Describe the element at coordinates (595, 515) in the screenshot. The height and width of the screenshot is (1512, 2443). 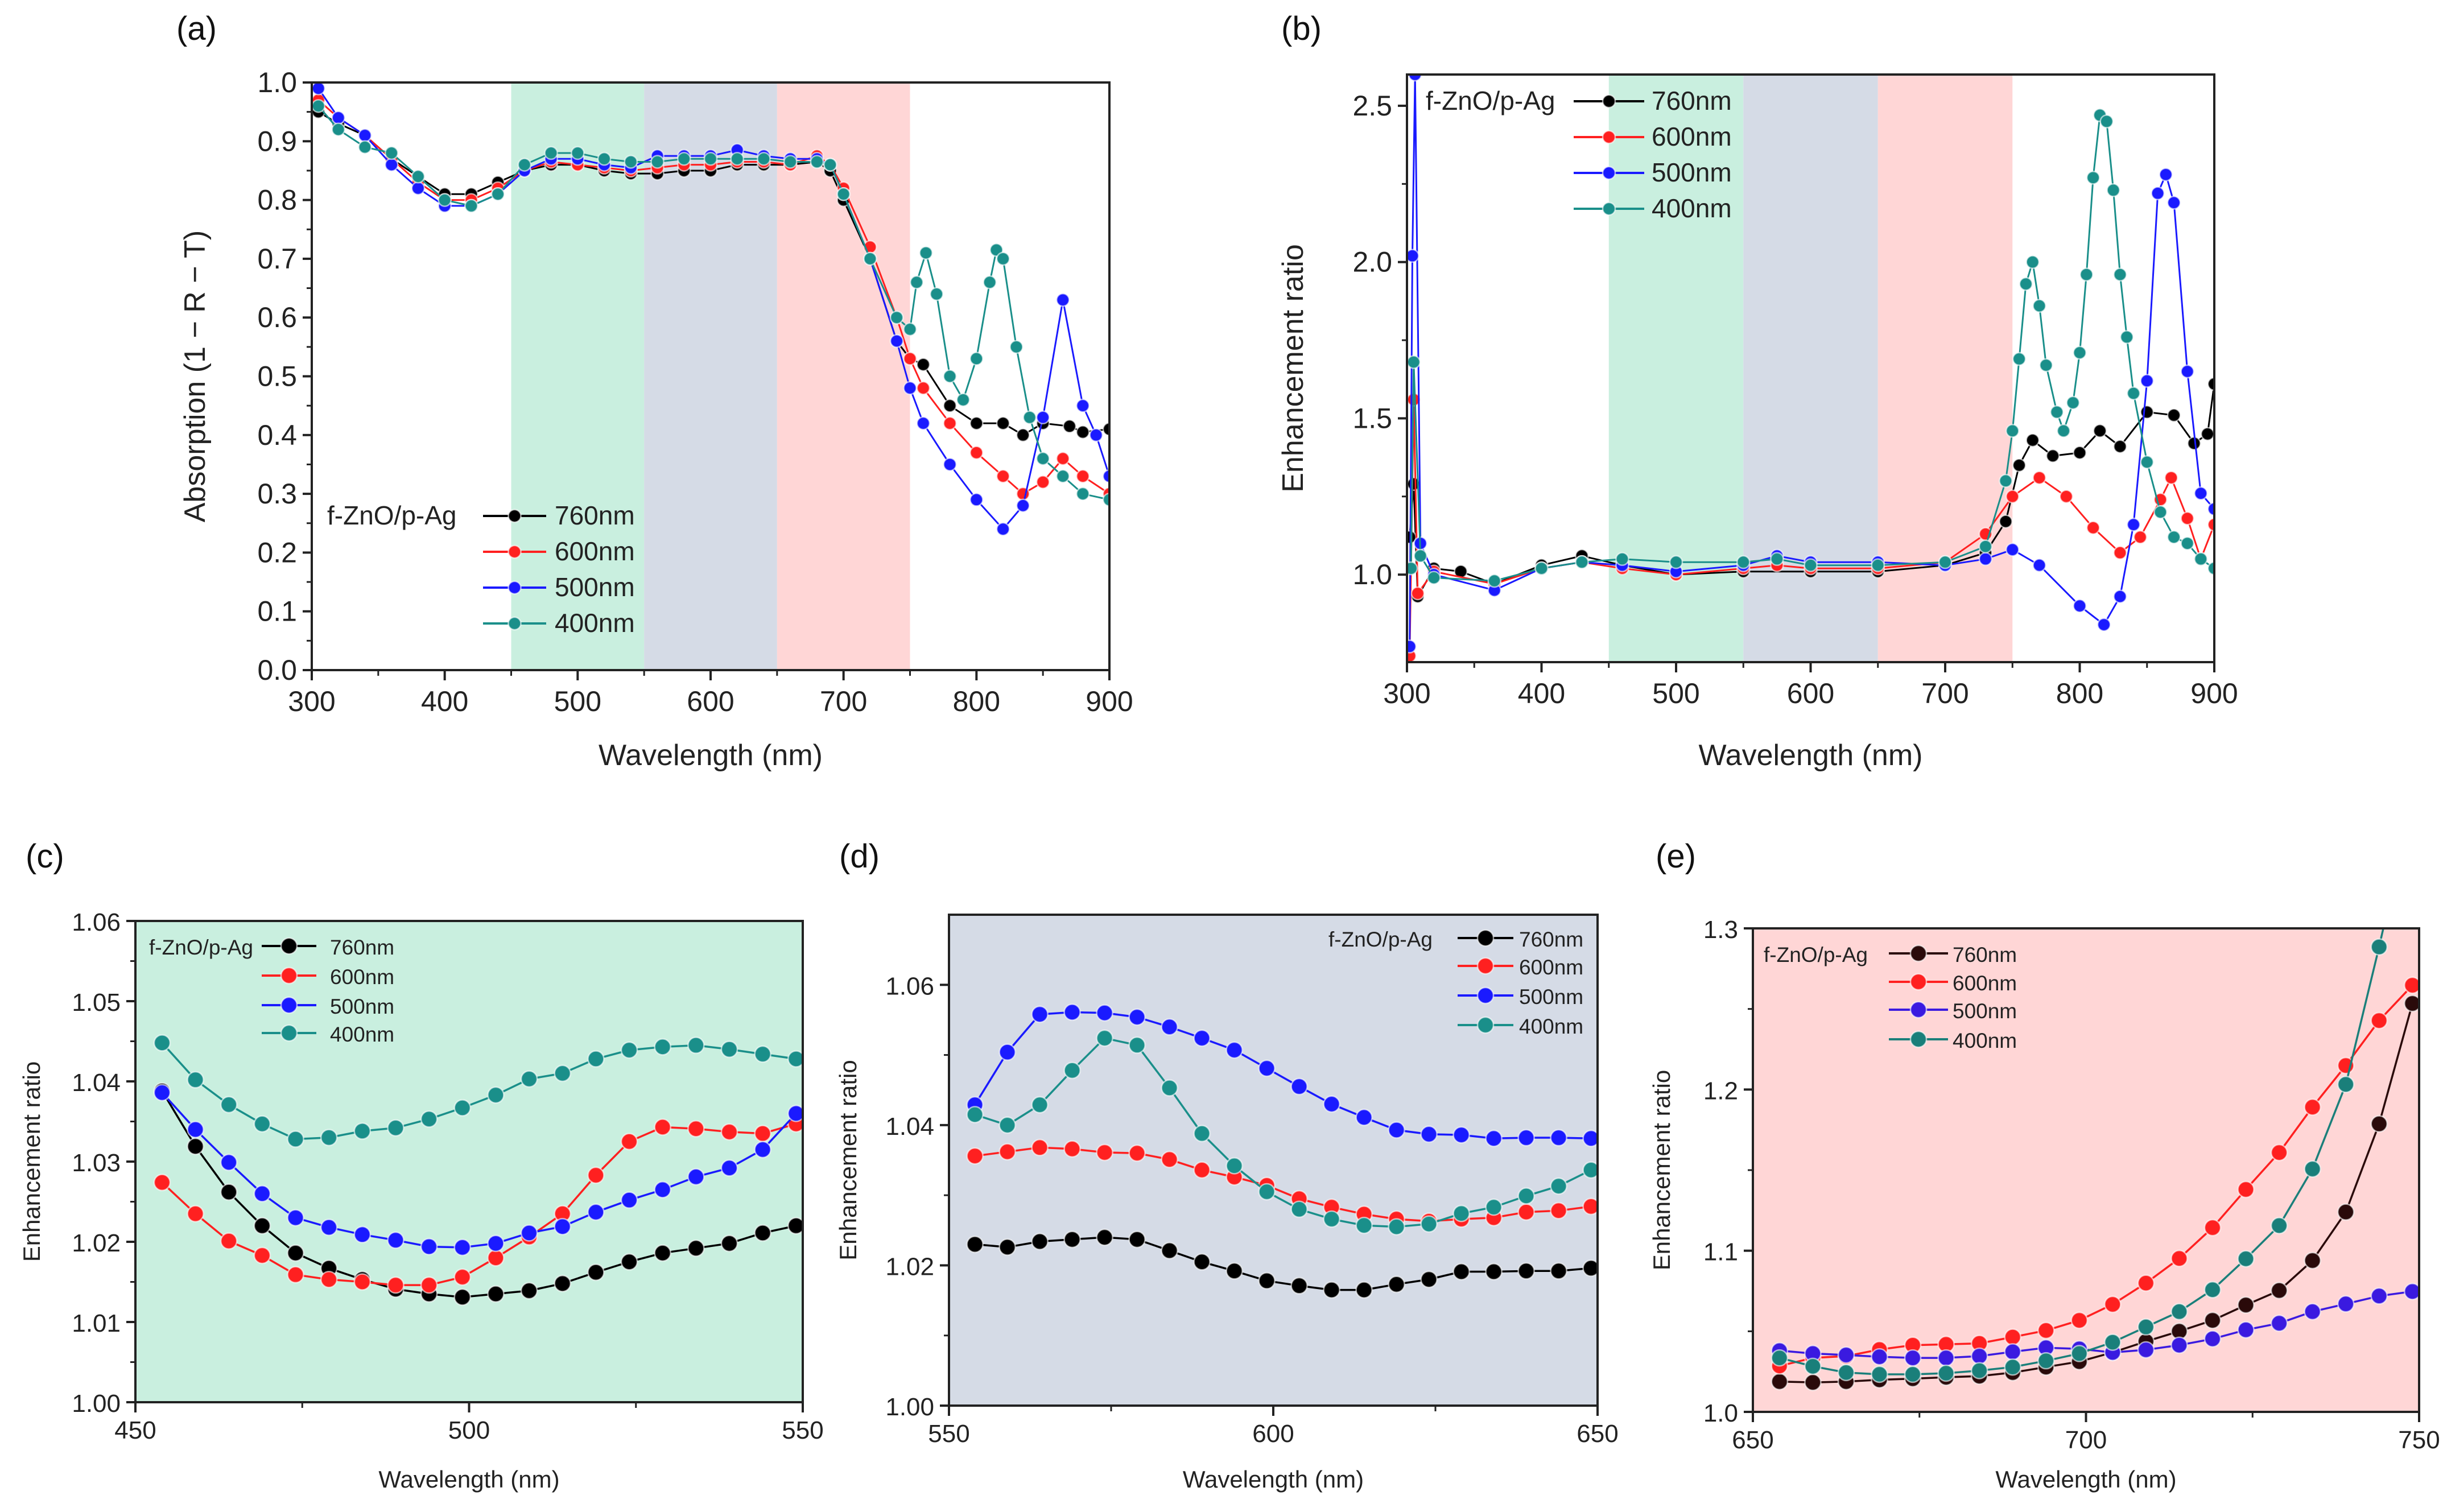
I see `legend-label-760nm: 760nm` at that location.